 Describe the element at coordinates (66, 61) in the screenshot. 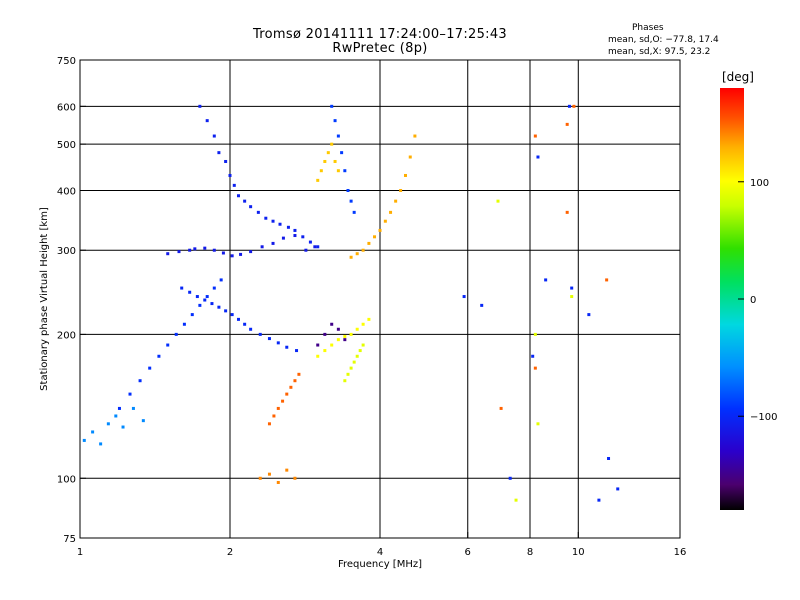

I see `y-tick-label: 750` at that location.